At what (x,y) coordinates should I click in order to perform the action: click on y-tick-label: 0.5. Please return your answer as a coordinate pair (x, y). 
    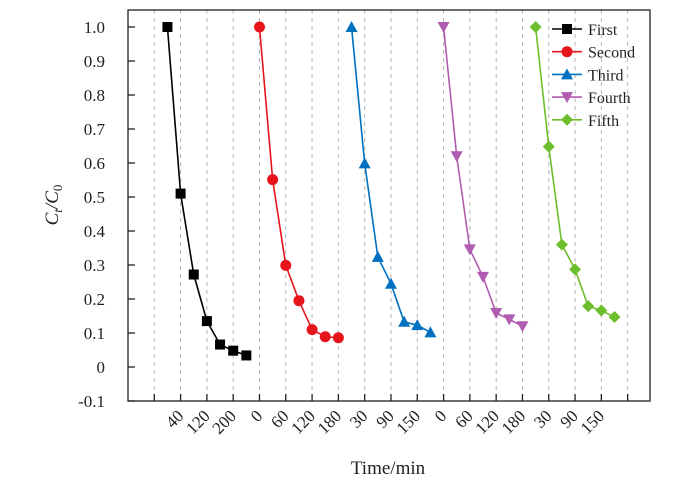
    Looking at the image, I should click on (94, 197).